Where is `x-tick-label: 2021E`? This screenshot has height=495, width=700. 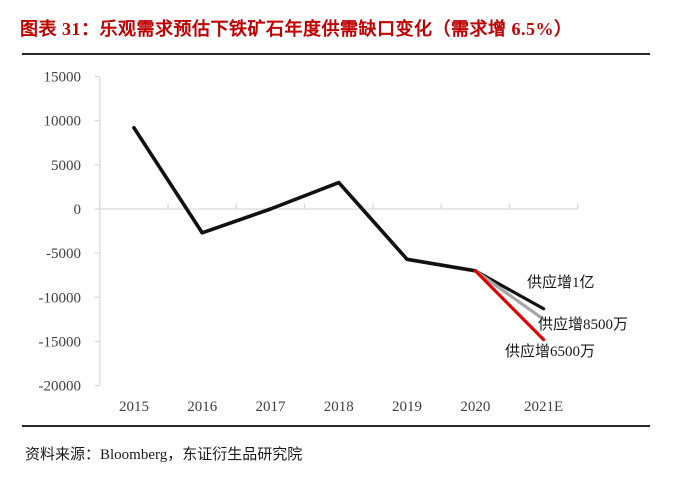 x-tick-label: 2021E is located at coordinates (543, 407).